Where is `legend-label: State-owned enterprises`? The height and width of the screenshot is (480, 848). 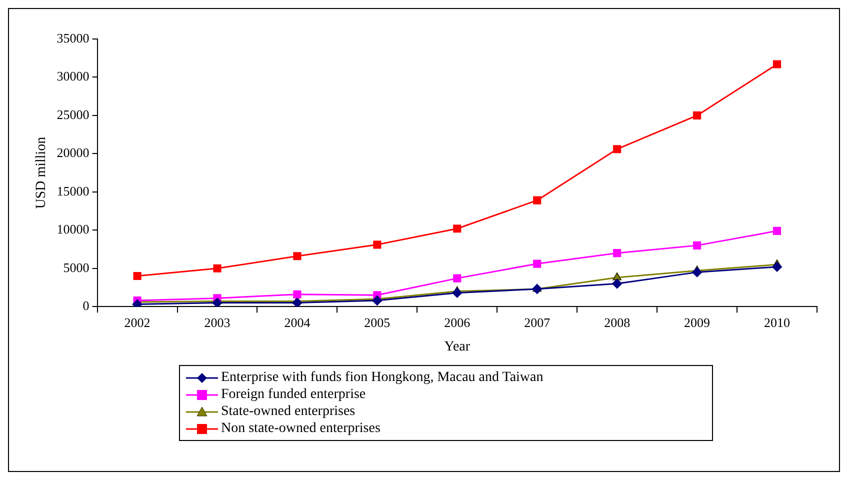 legend-label: State-owned enterprises is located at coordinates (288, 411).